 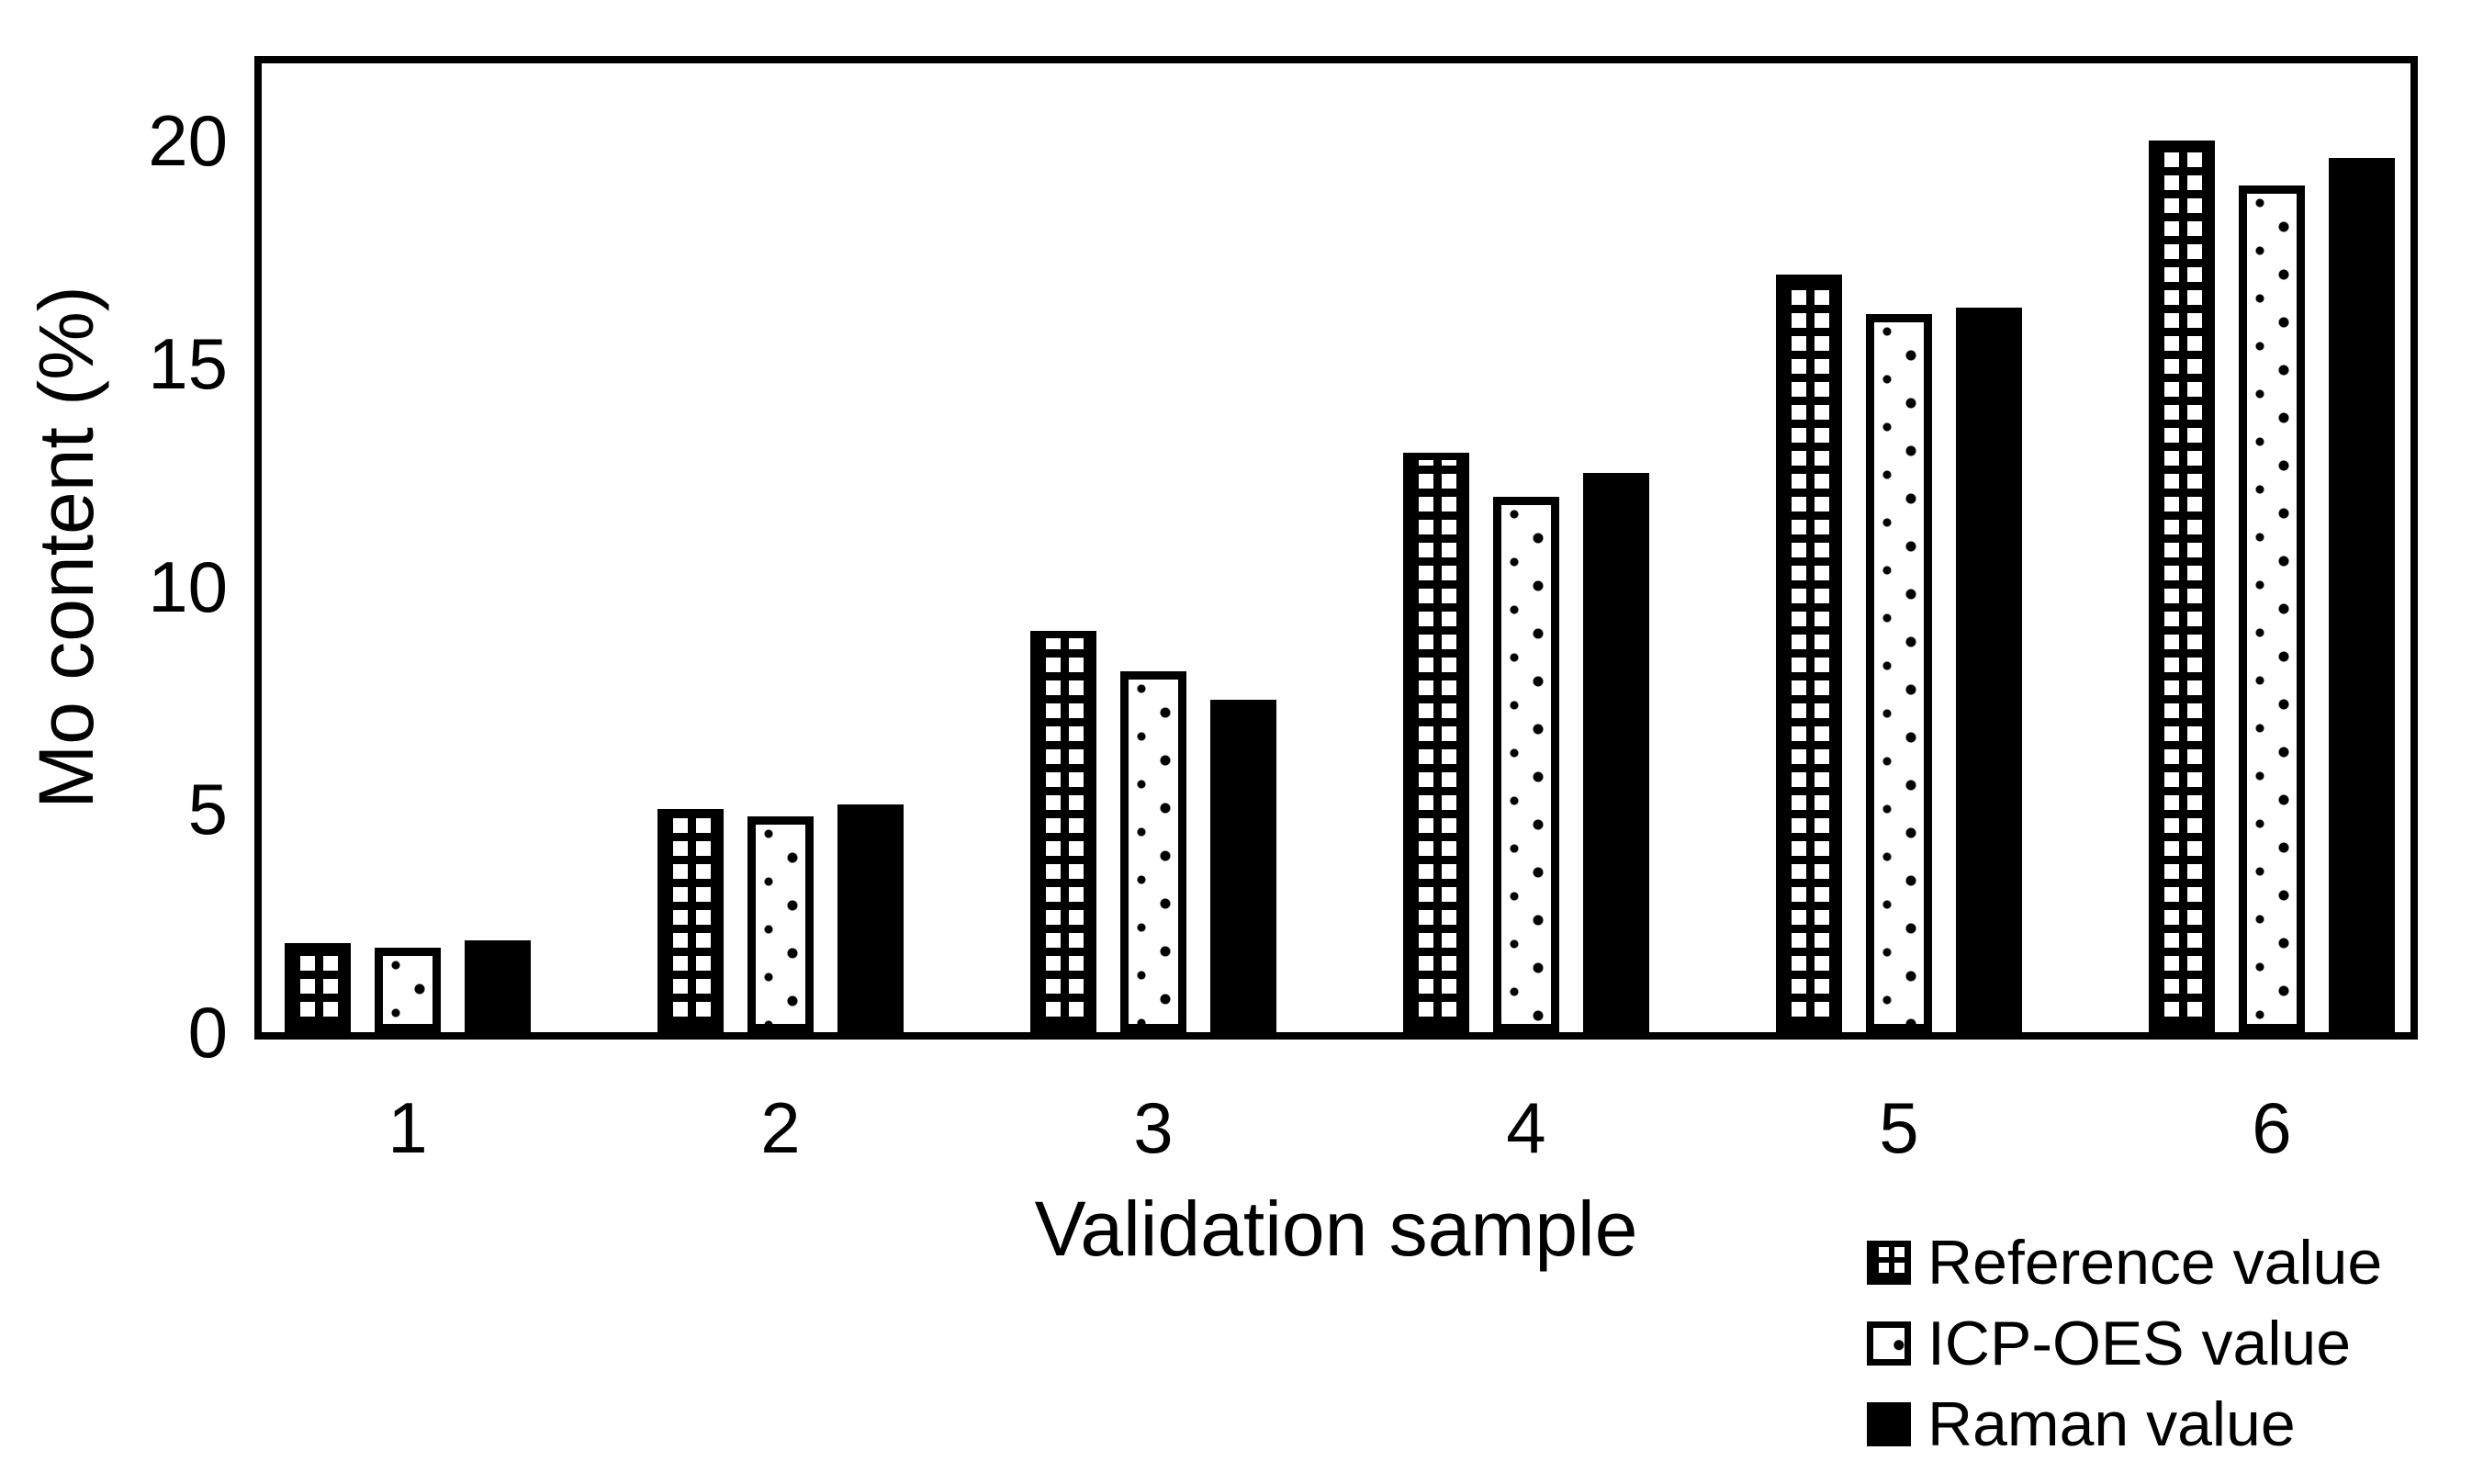 I want to click on y-tick-label-10: 10, so click(x=188, y=586).